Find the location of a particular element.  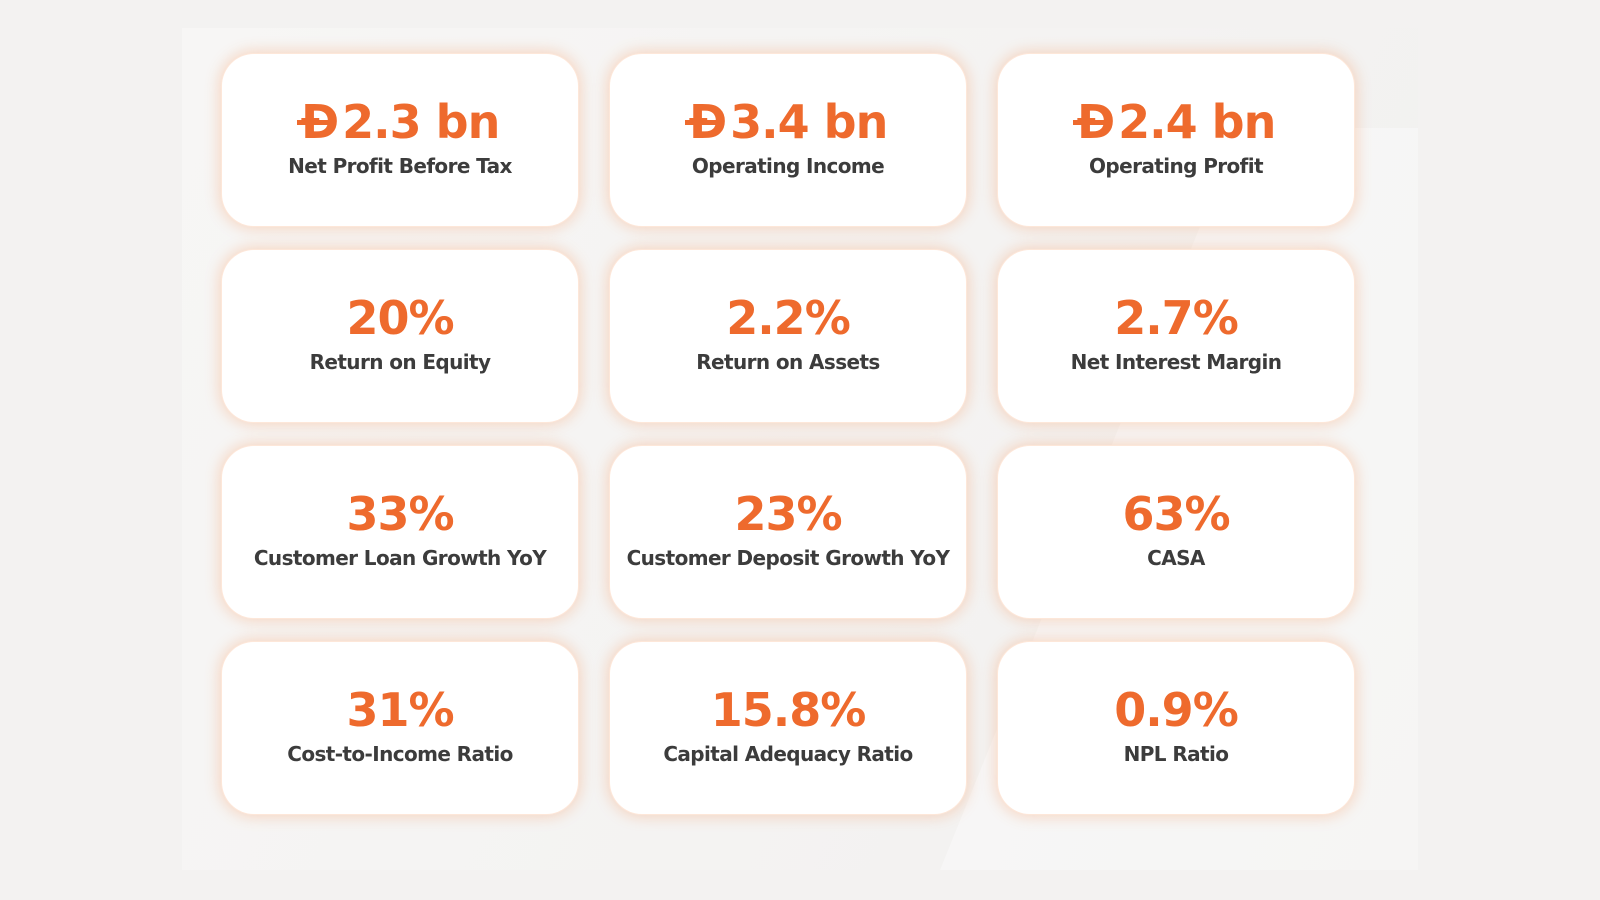

metric-value: 0.9% is located at coordinates (1176, 710).